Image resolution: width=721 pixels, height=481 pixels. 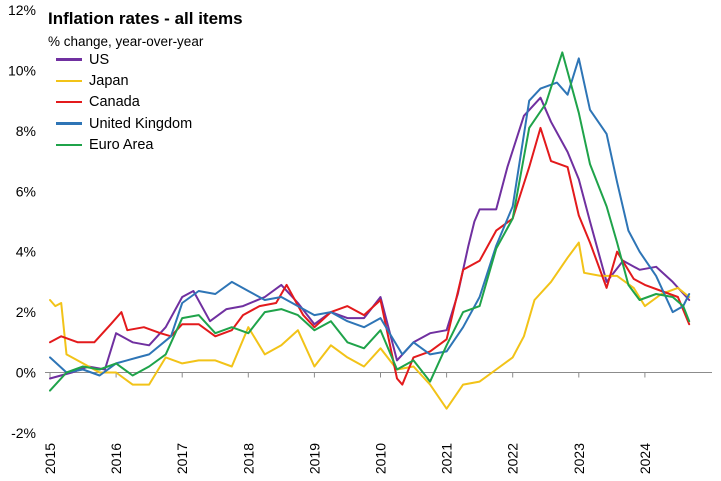 I want to click on legend-item-united-kingdom: United Kingdom, so click(x=124, y=123).